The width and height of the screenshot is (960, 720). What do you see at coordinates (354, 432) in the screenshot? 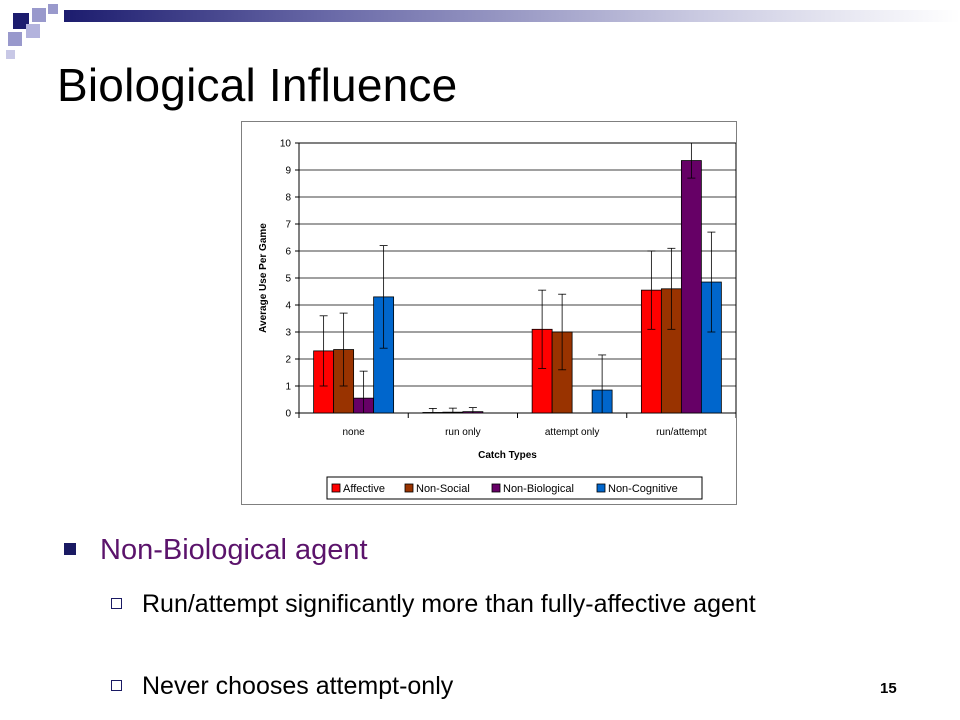
I see `x-tick-label: none` at bounding box center [354, 432].